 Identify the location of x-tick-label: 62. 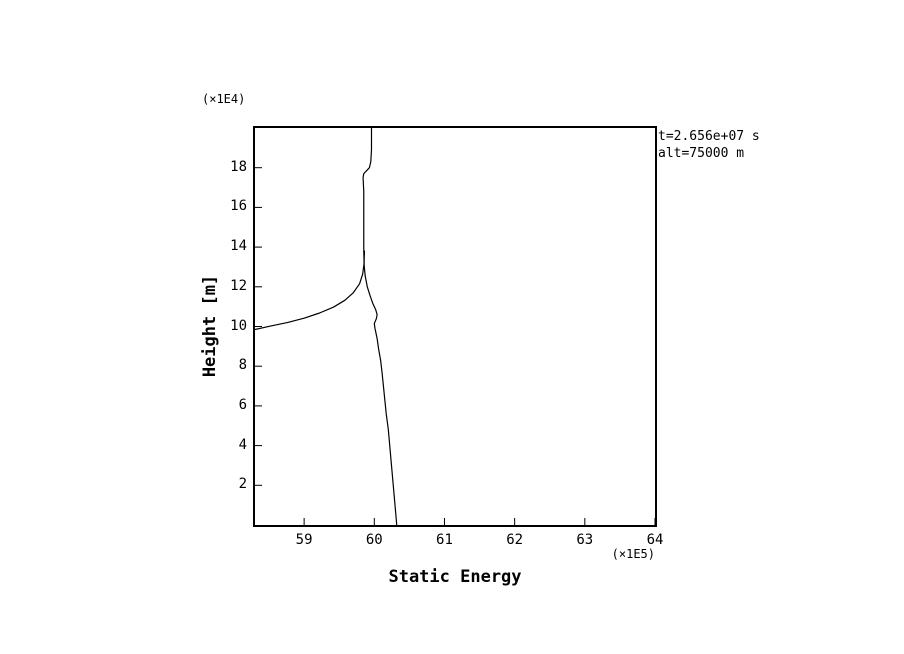
(515, 540).